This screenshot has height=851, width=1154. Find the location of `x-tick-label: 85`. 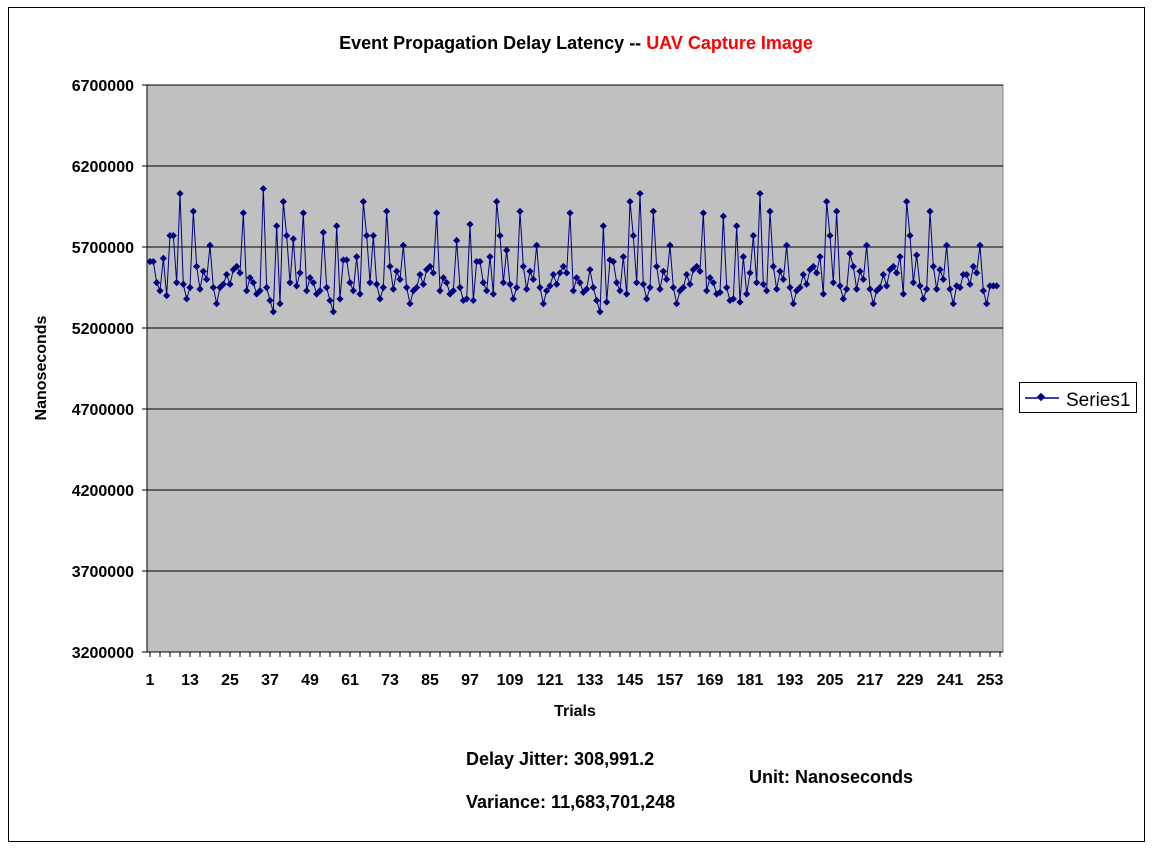

x-tick-label: 85 is located at coordinates (430, 680).